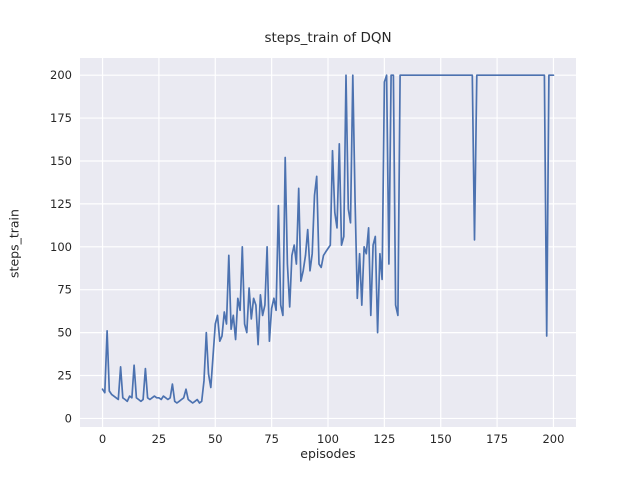  I want to click on y-tick-label: 25, so click(64, 376).